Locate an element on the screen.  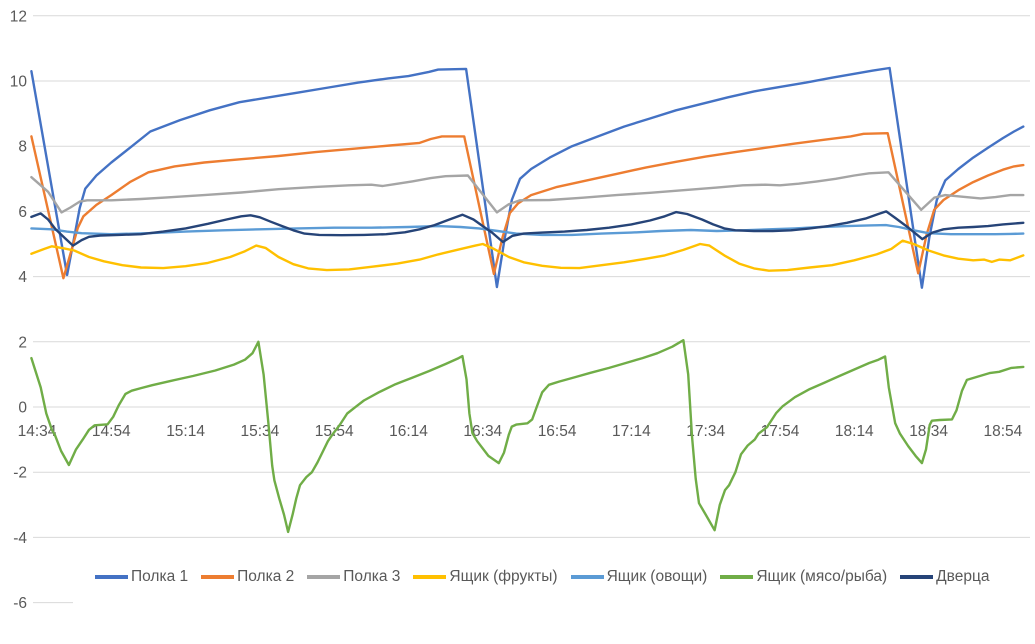
y-axis-tick-label: -2 is located at coordinates (20, 473).